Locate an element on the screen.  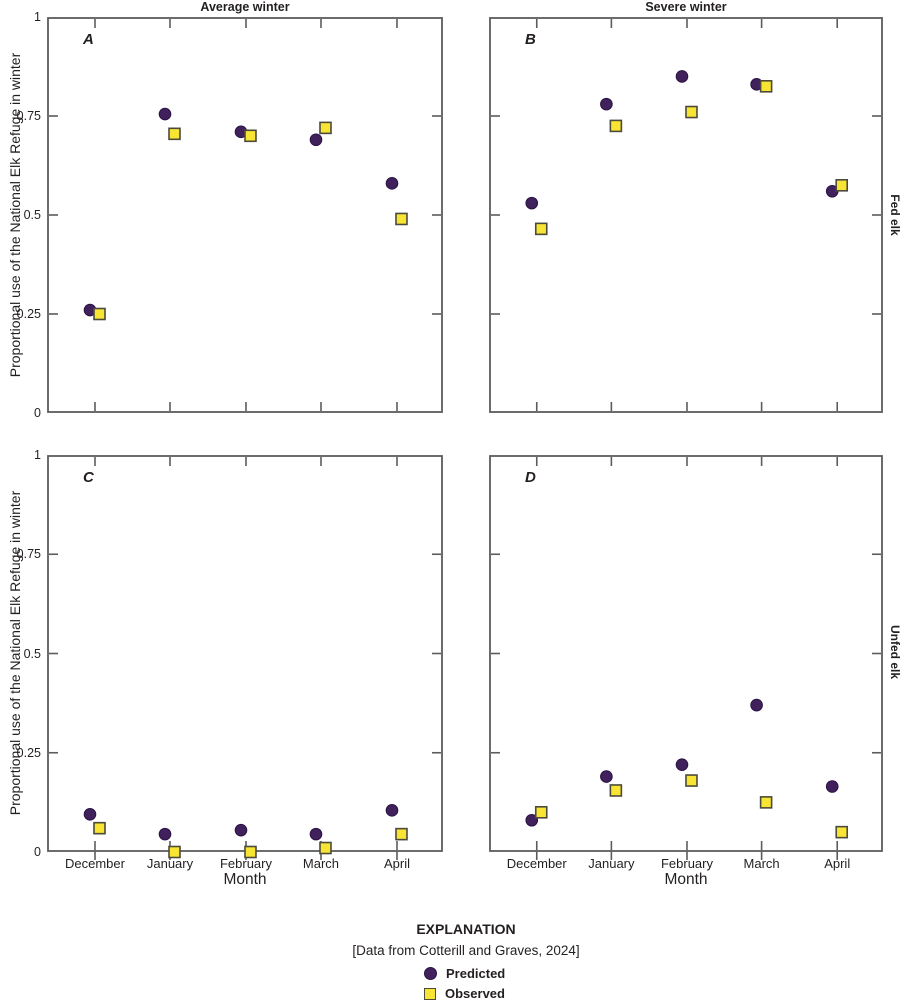
panel-letter-b: B is located at coordinates (530, 39).